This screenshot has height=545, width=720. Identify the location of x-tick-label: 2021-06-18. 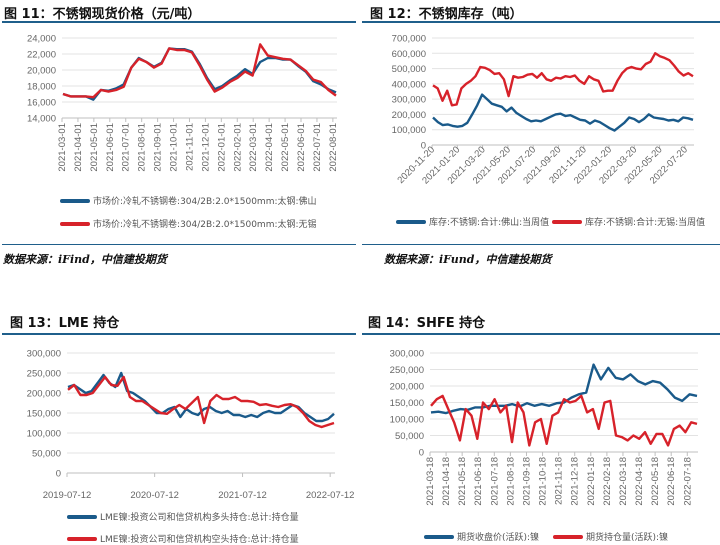
(478, 481).